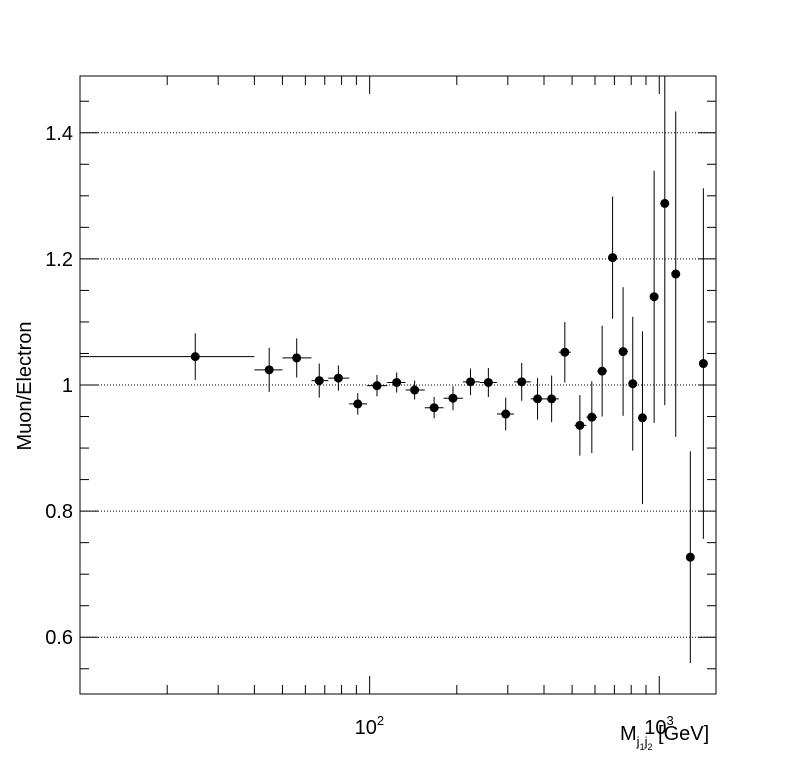 This screenshot has height=772, width=796. I want to click on y-tick-label: 1, so click(67, 386).